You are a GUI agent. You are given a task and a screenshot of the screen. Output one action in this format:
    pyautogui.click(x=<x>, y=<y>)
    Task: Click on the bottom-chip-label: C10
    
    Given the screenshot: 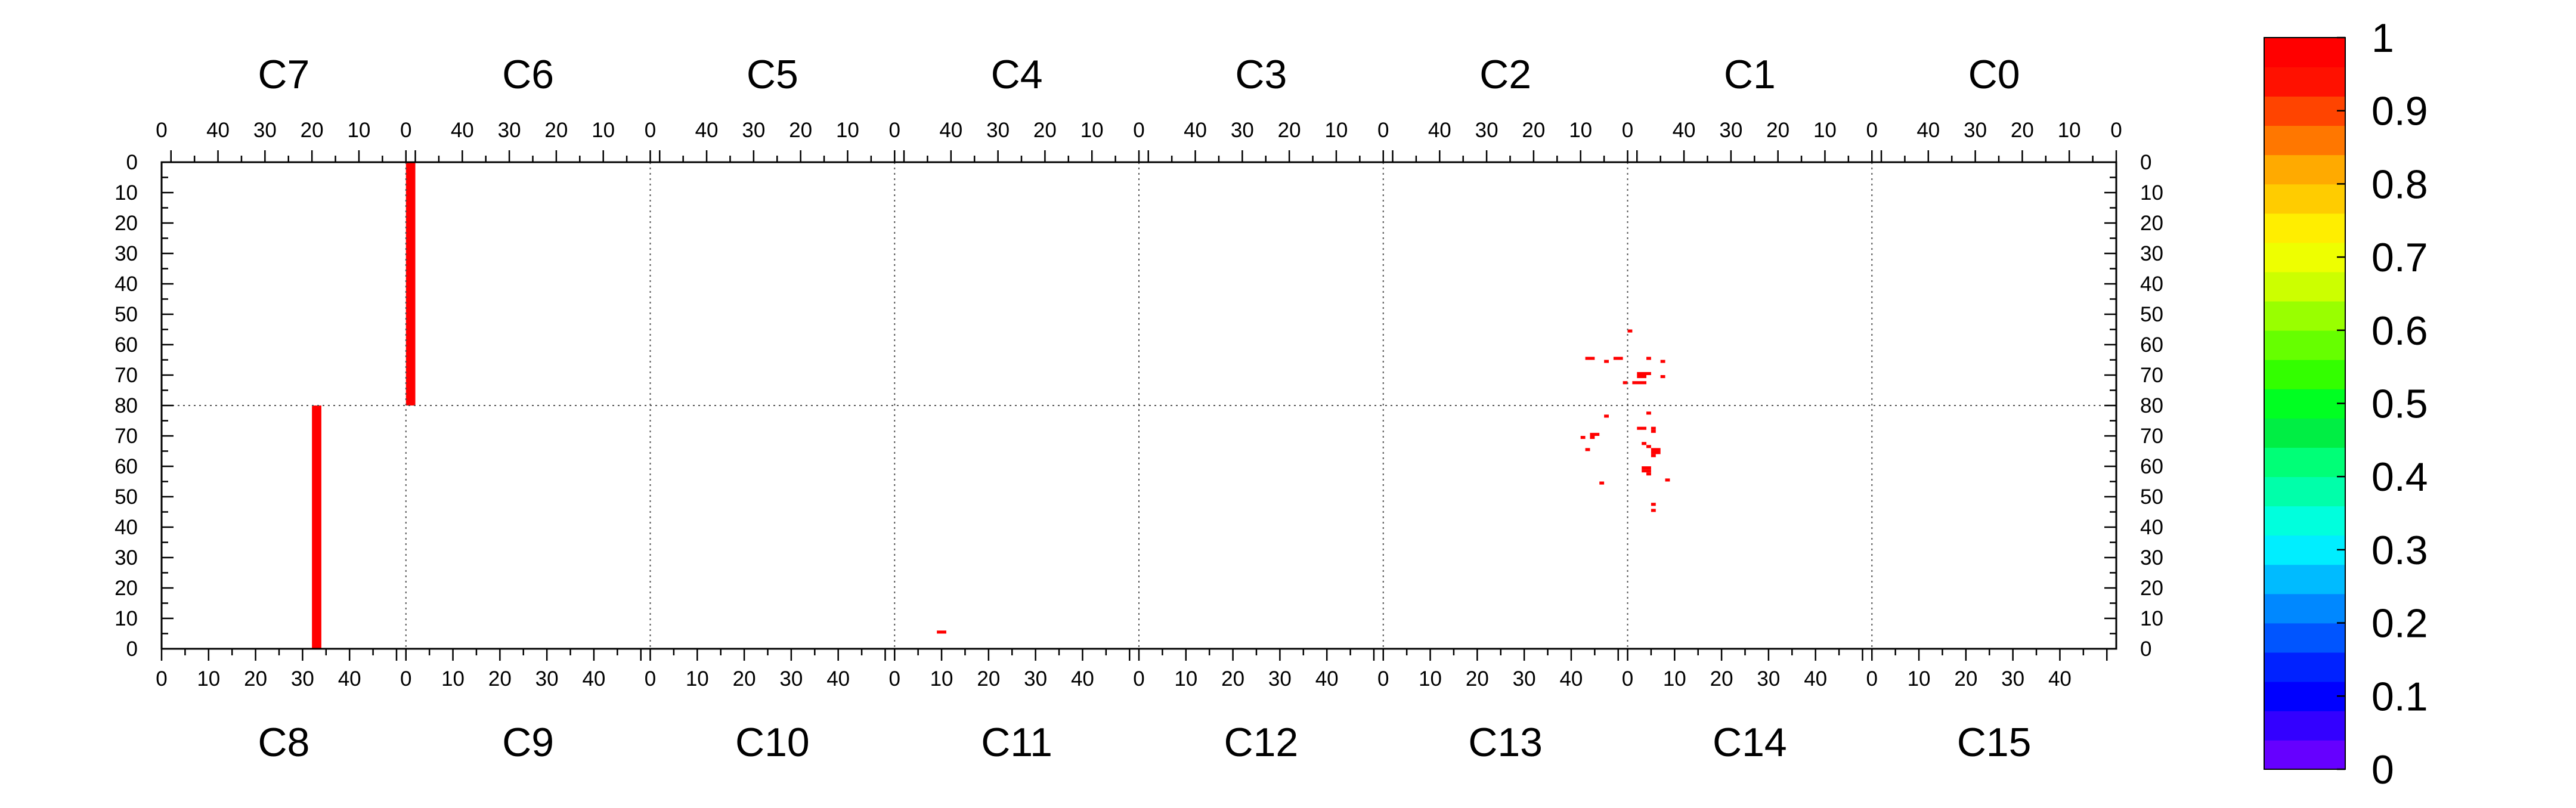 What is the action you would take?
    pyautogui.click(x=773, y=743)
    